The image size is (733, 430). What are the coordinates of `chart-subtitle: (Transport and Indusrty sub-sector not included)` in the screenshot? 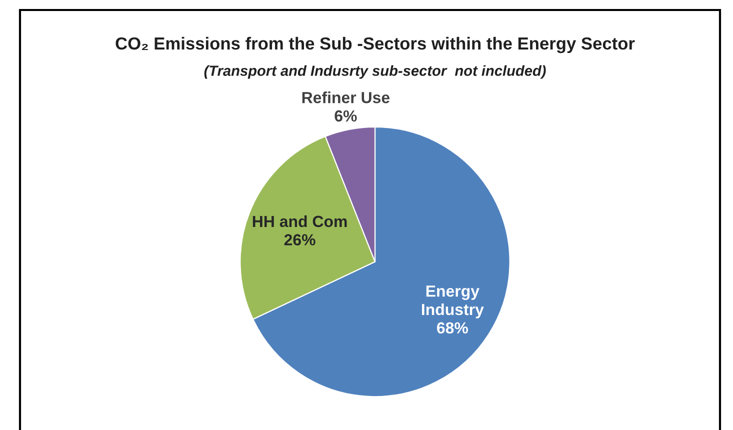 It's located at (375, 72).